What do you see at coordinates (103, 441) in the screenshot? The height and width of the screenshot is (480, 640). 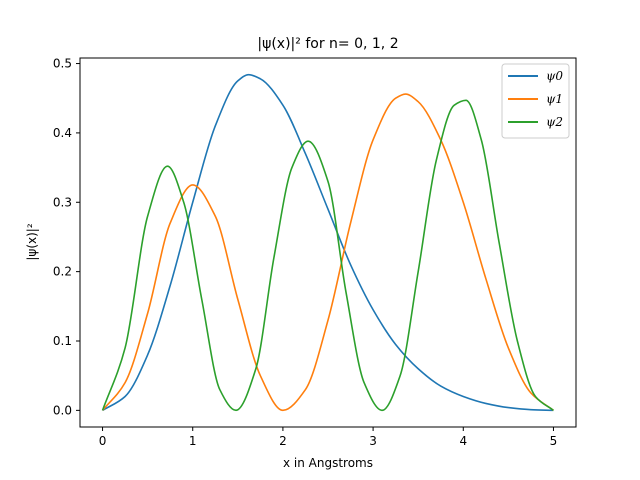 I see `x-tick-label: 0` at bounding box center [103, 441].